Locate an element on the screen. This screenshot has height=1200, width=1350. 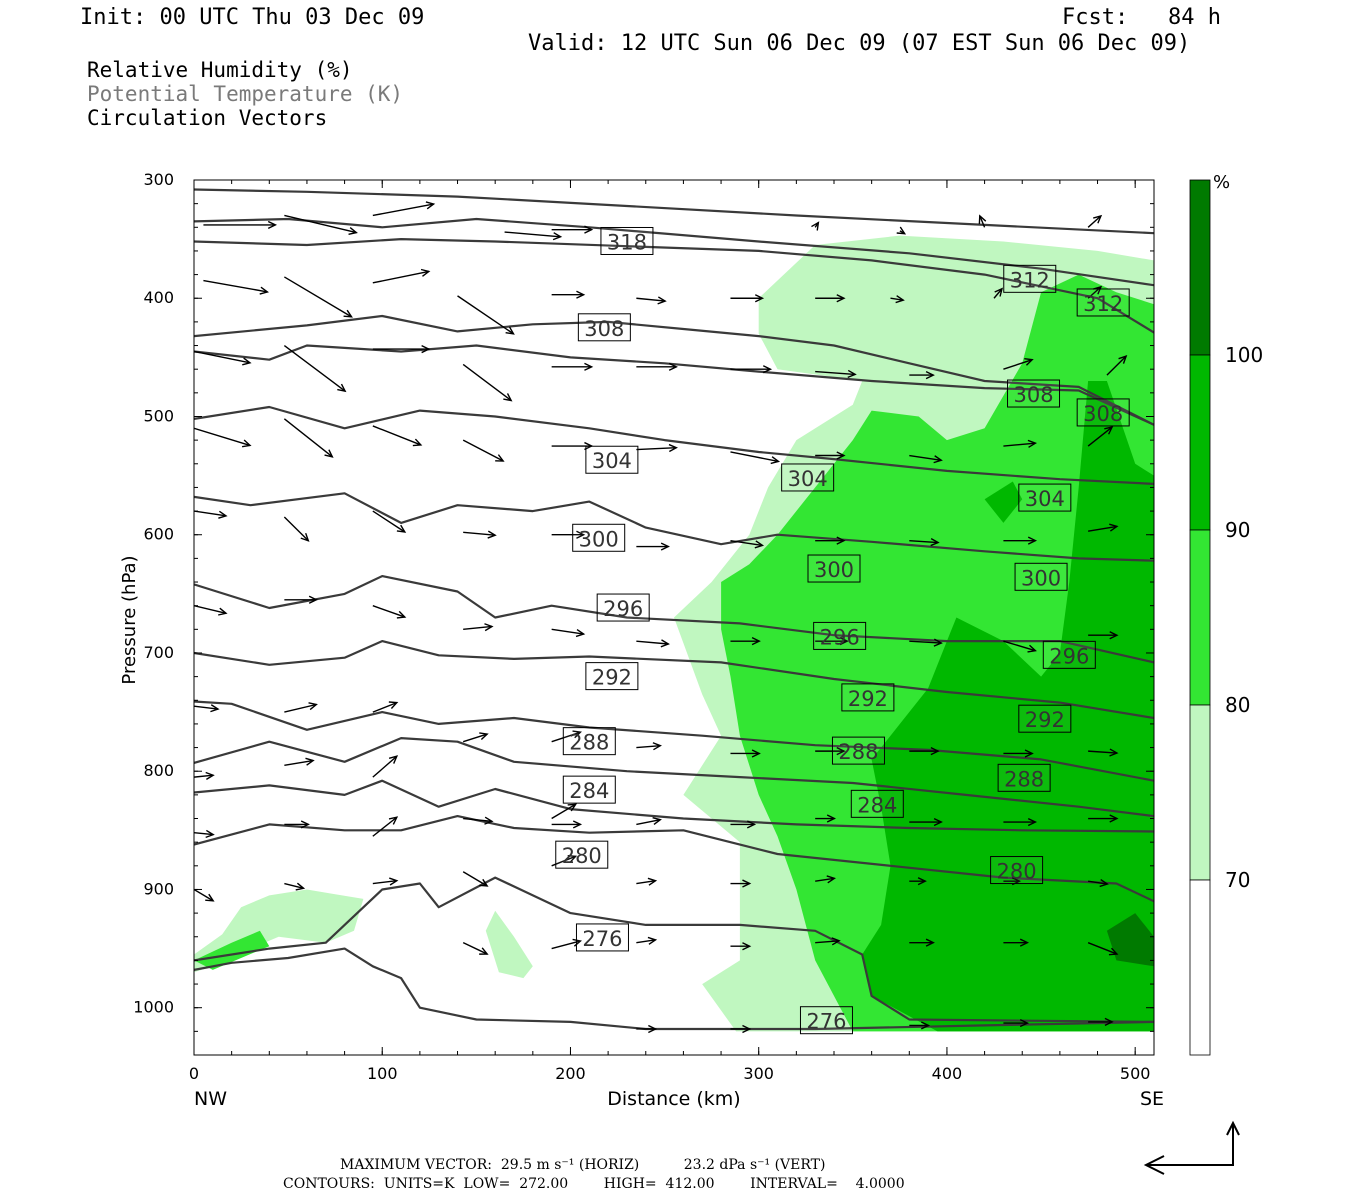
contour-label-text: 308 is located at coordinates (604, 329).